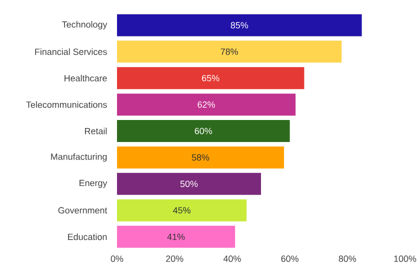 The width and height of the screenshot is (420, 280). I want to click on data-label: 50%, so click(189, 184).